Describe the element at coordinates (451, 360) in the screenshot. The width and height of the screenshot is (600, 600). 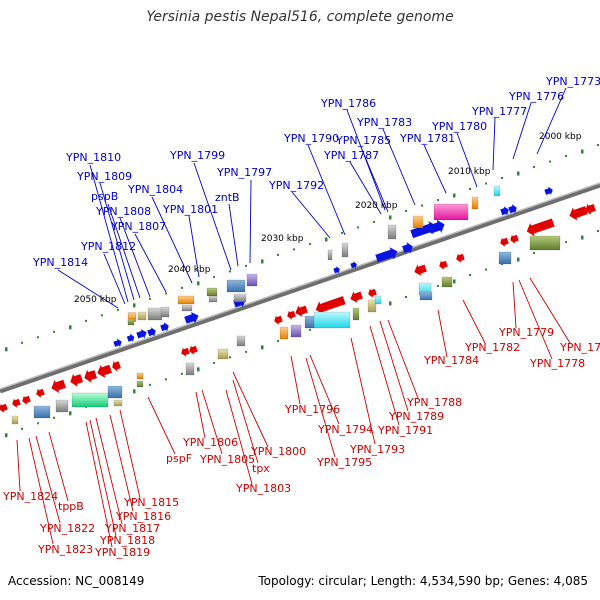
I see `gene-label-bottom: YPN_1784` at that location.